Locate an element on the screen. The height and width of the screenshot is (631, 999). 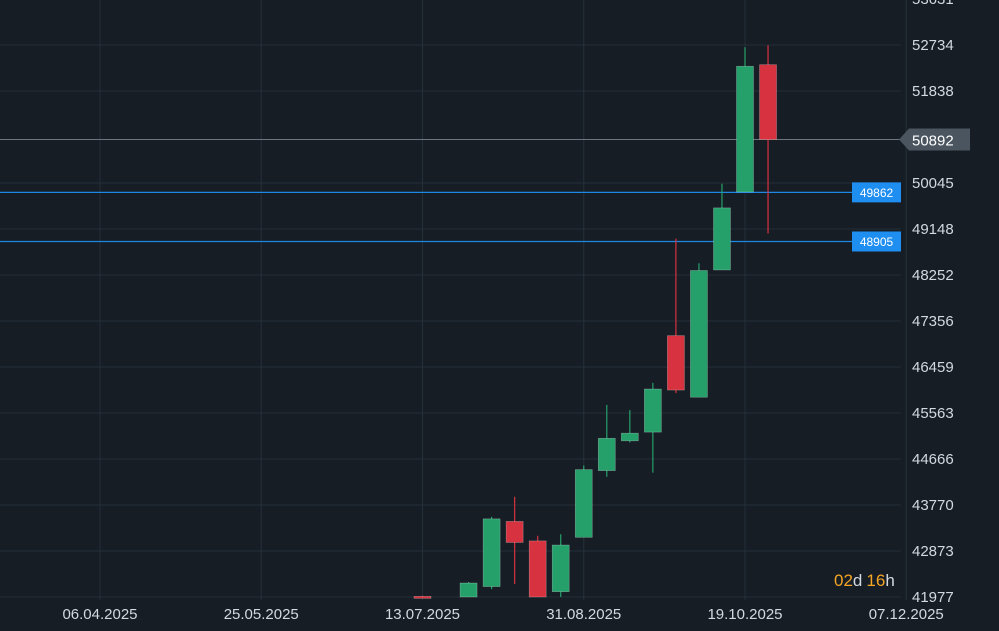
candle-countdown: 02d 16h is located at coordinates (864, 580).